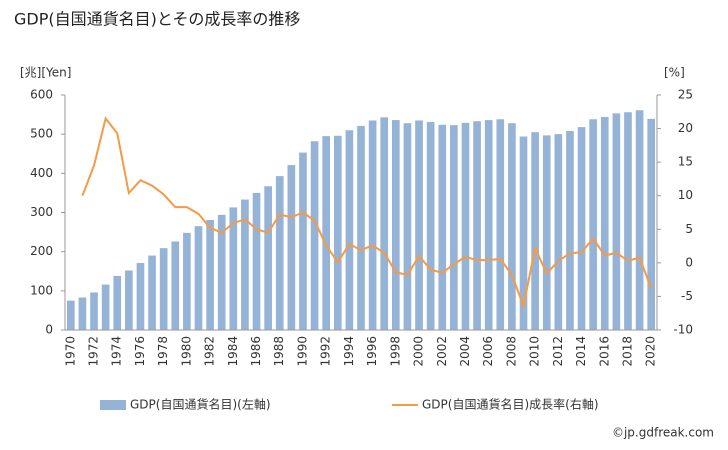 This screenshot has width=728, height=450. What do you see at coordinates (41, 290) in the screenshot?
I see `y-tick-label: 100` at bounding box center [41, 290].